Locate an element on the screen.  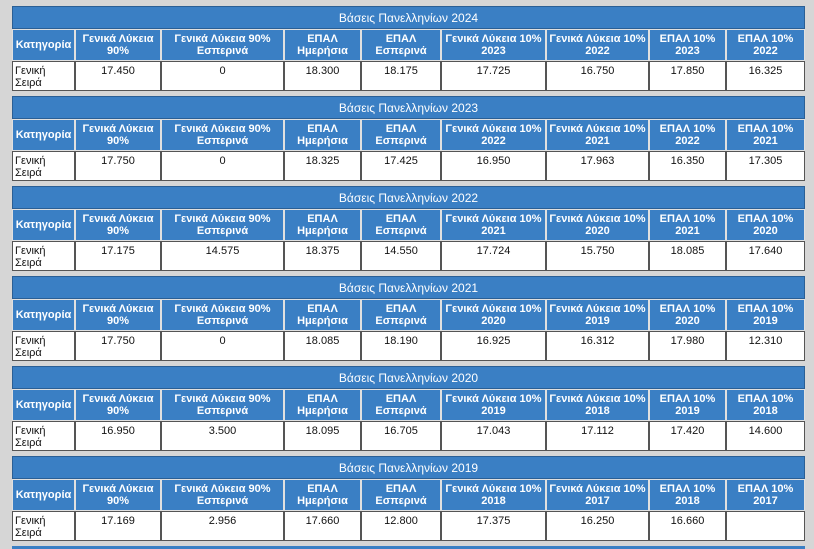
value-cell: 17.305 is located at coordinates (765, 166).